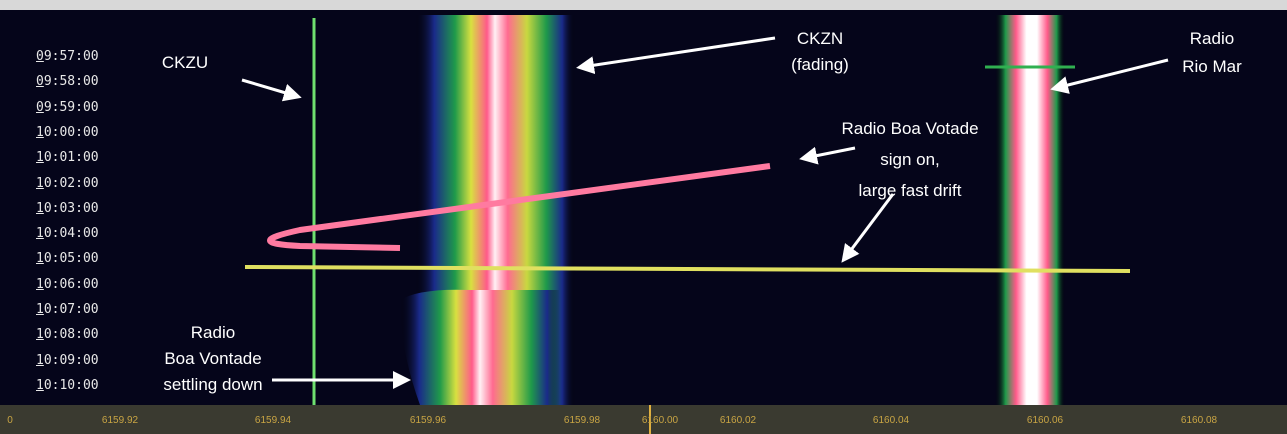 This screenshot has height=434, width=1287. Describe the element at coordinates (660, 420) in the screenshot. I see `freq-label: 6160.00` at that location.